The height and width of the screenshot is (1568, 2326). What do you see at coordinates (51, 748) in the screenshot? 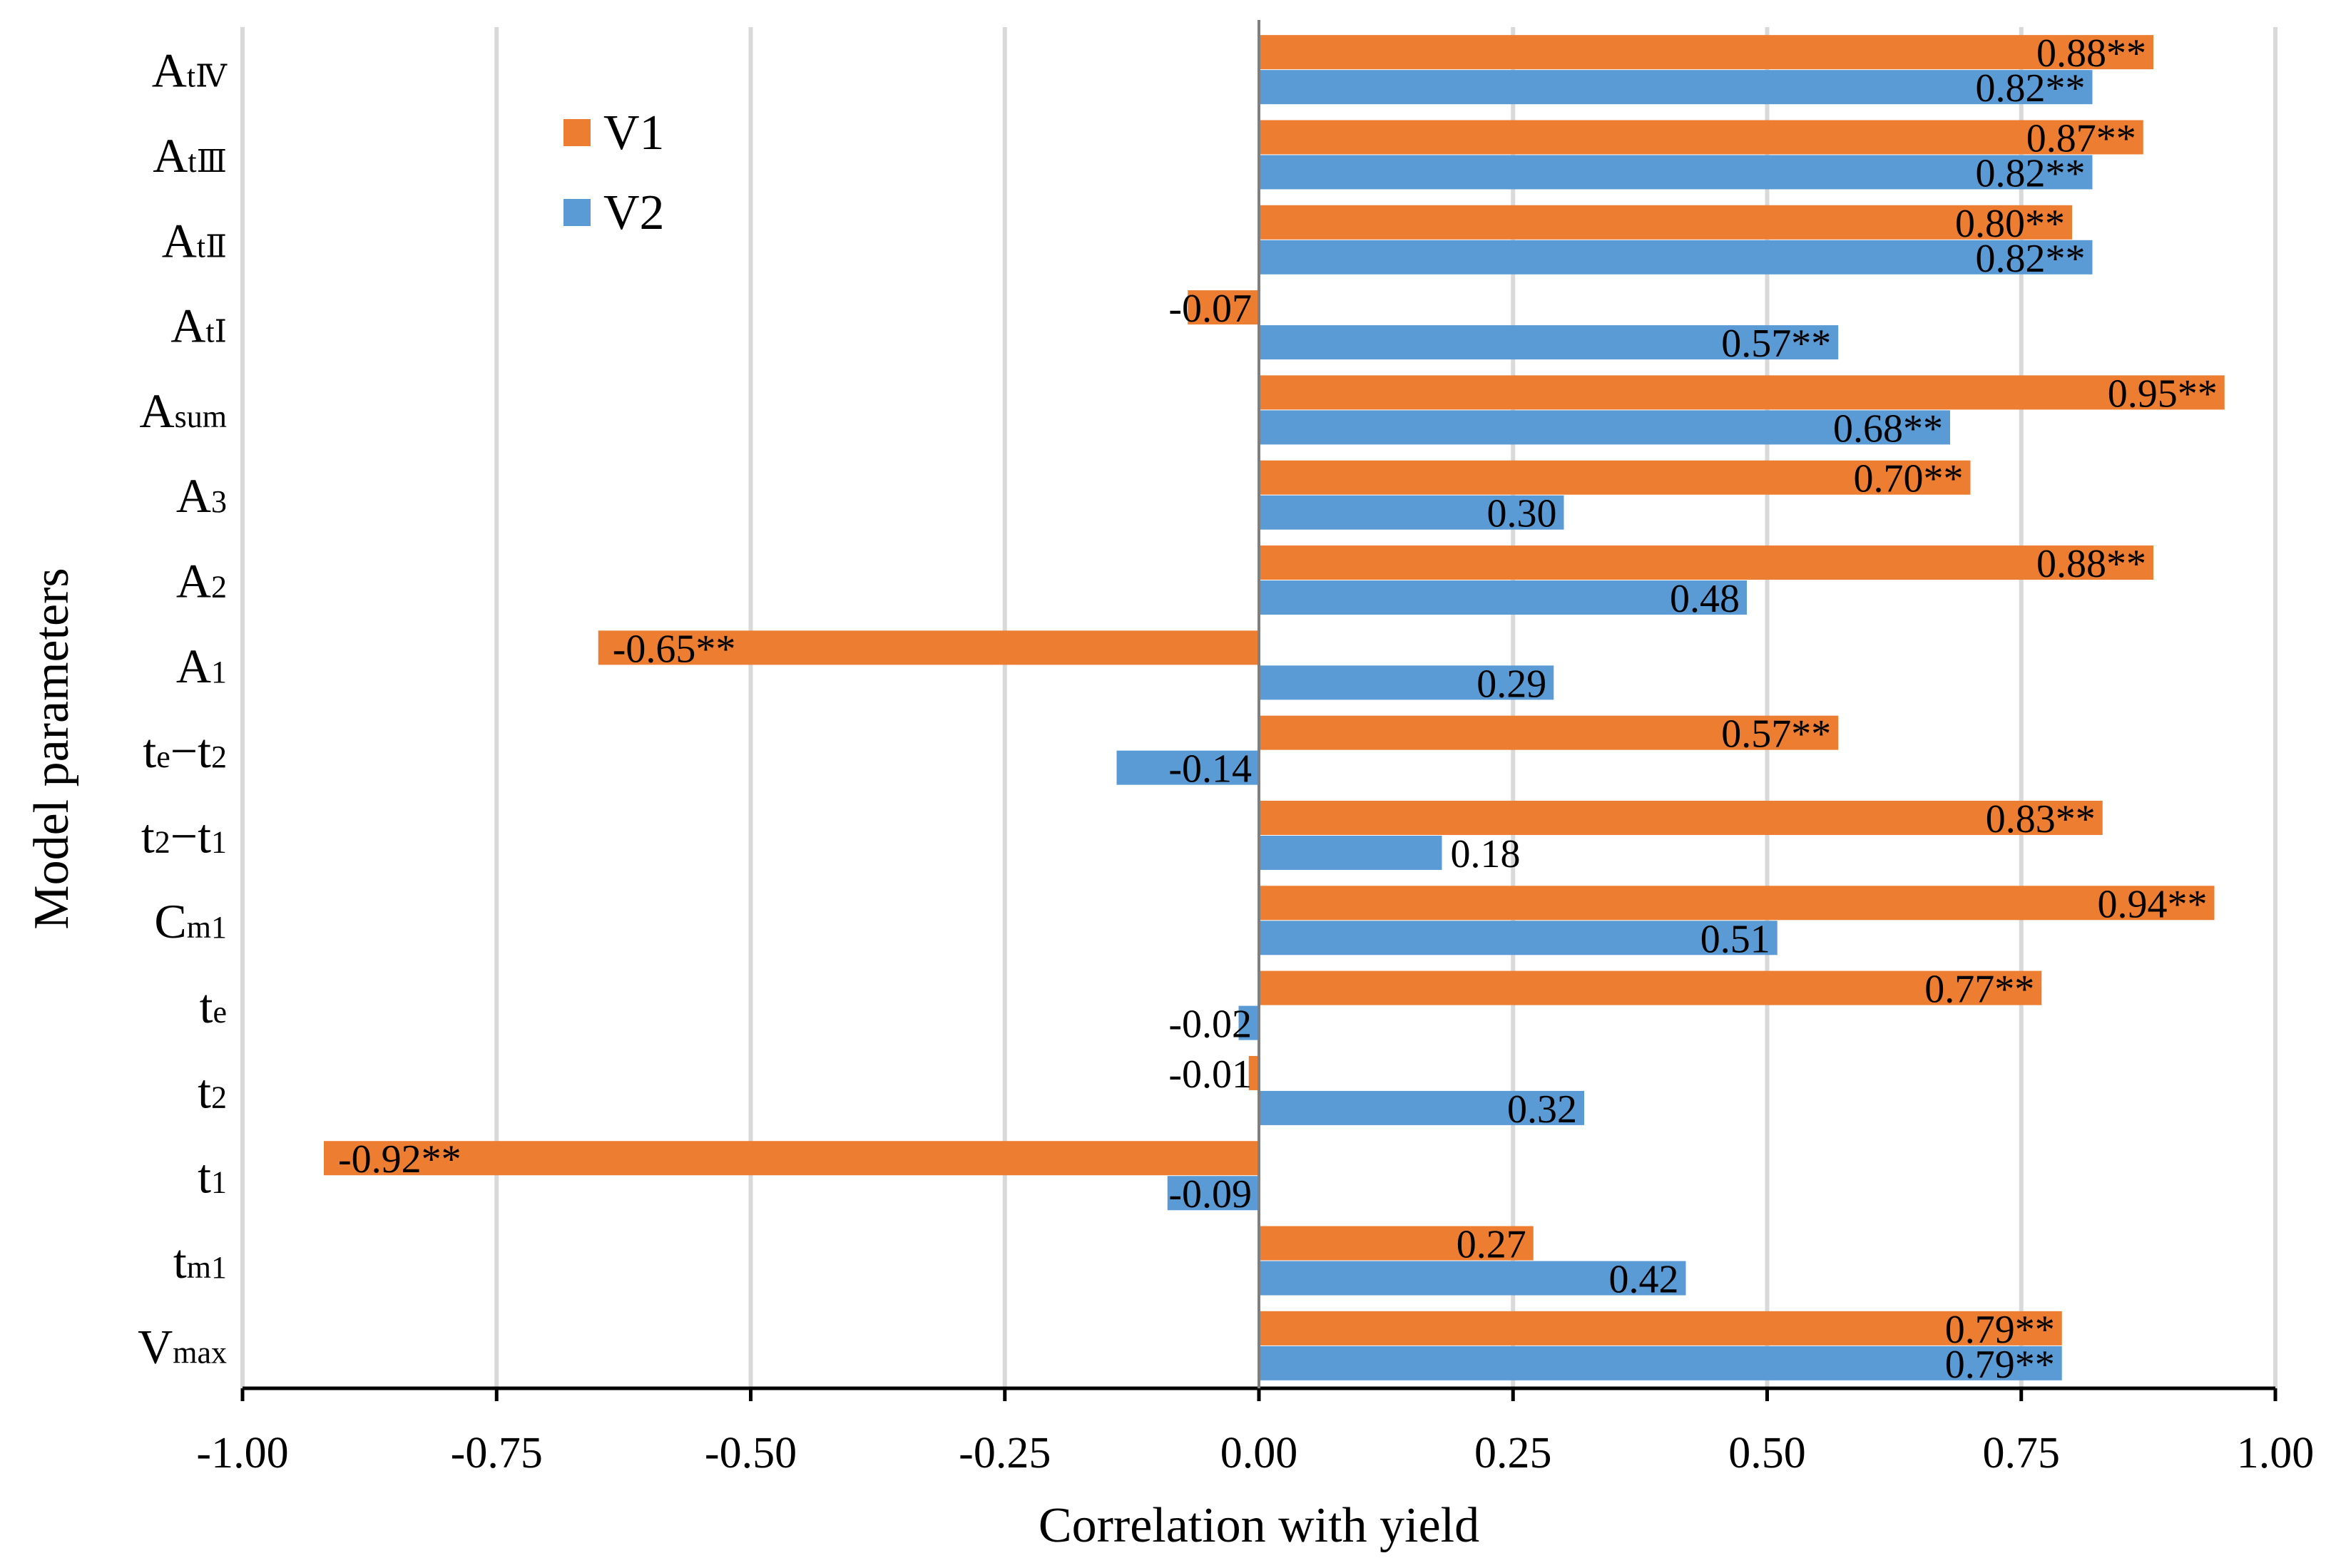
I see `y-axis-title: Model parameters` at bounding box center [51, 748].